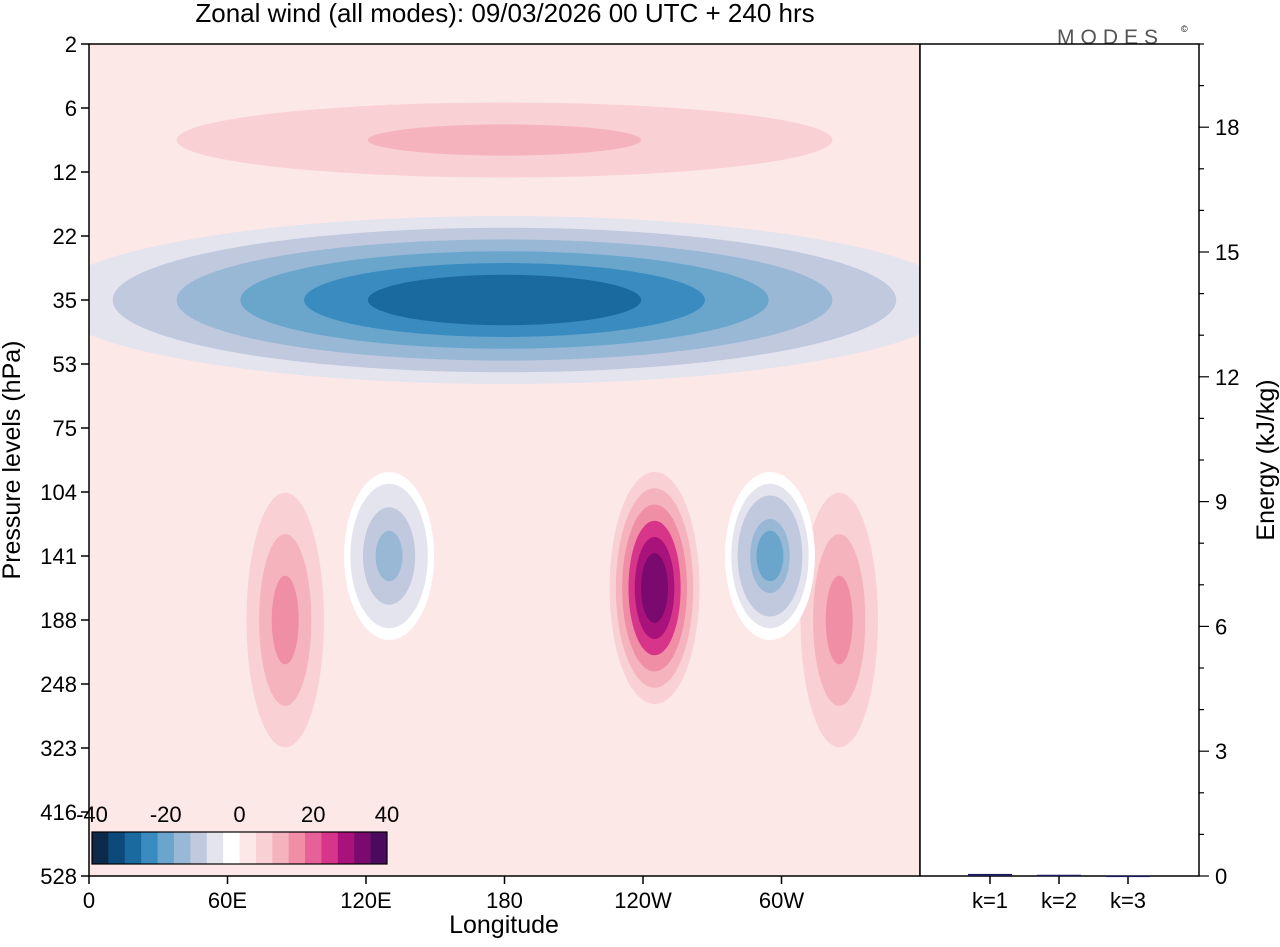  I want to click on energy-category-label: k=1, so click(990, 900).